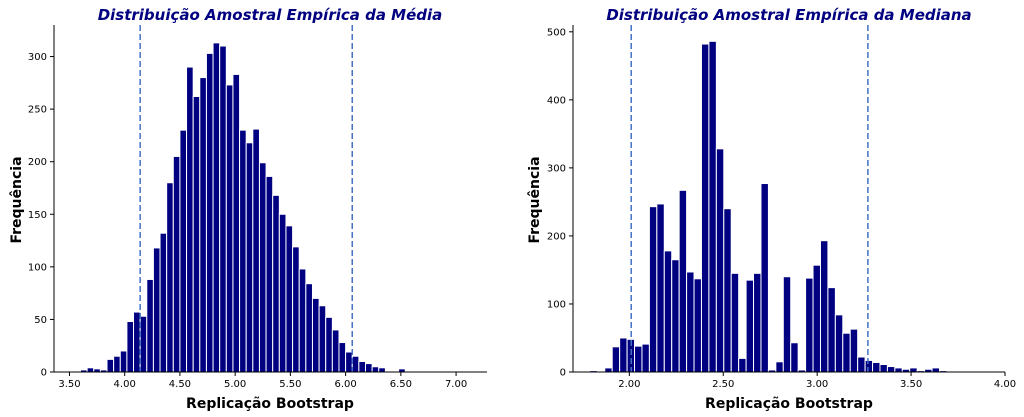  What do you see at coordinates (723, 384) in the screenshot?
I see `median-x-tick-label: 2.50` at bounding box center [723, 384].